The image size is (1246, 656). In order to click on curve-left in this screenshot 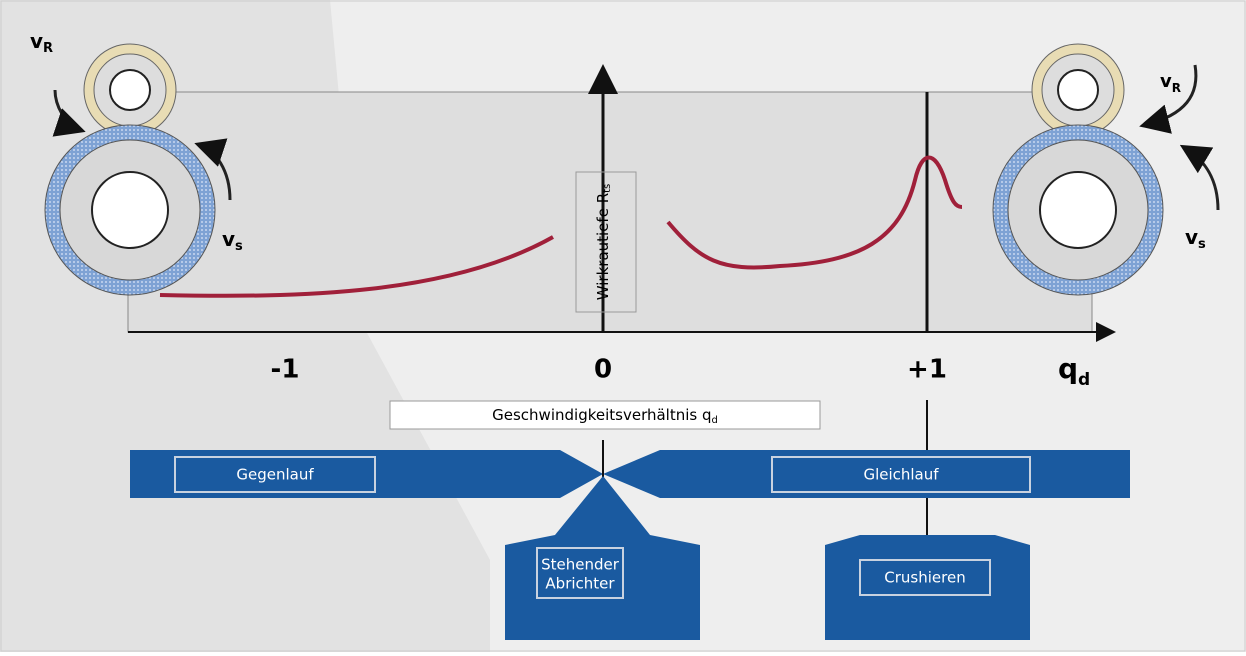, I will do `click(356, 266)`.